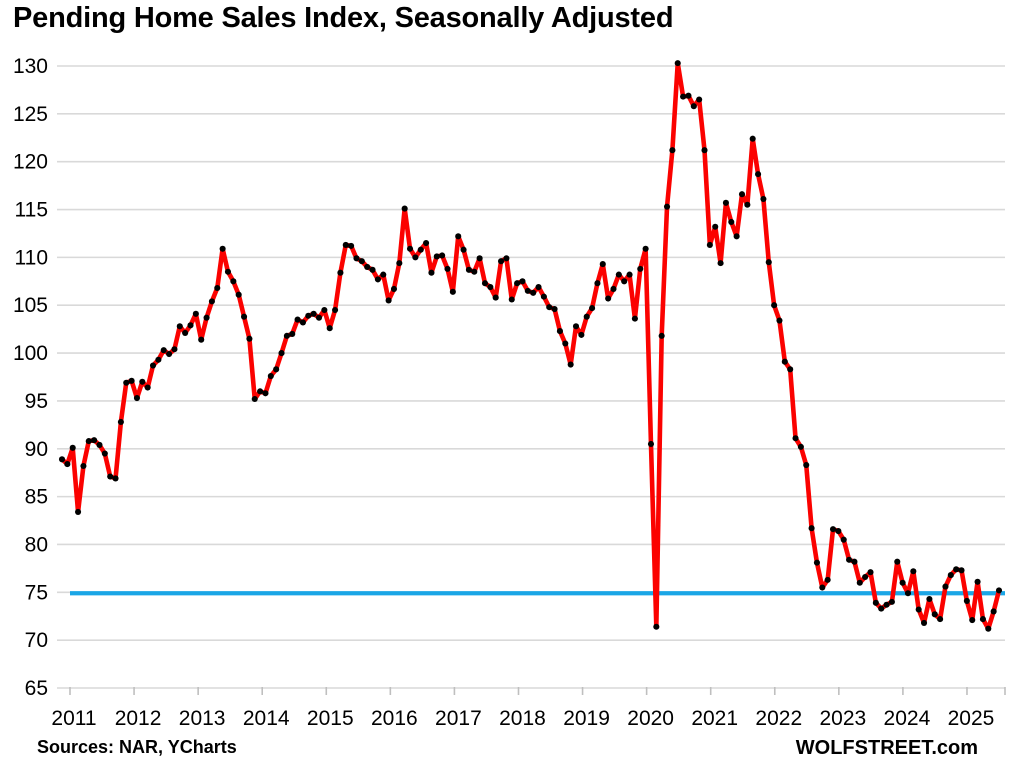  Describe the element at coordinates (30, 114) in the screenshot. I see `y-axis-tick-label: 125` at that location.